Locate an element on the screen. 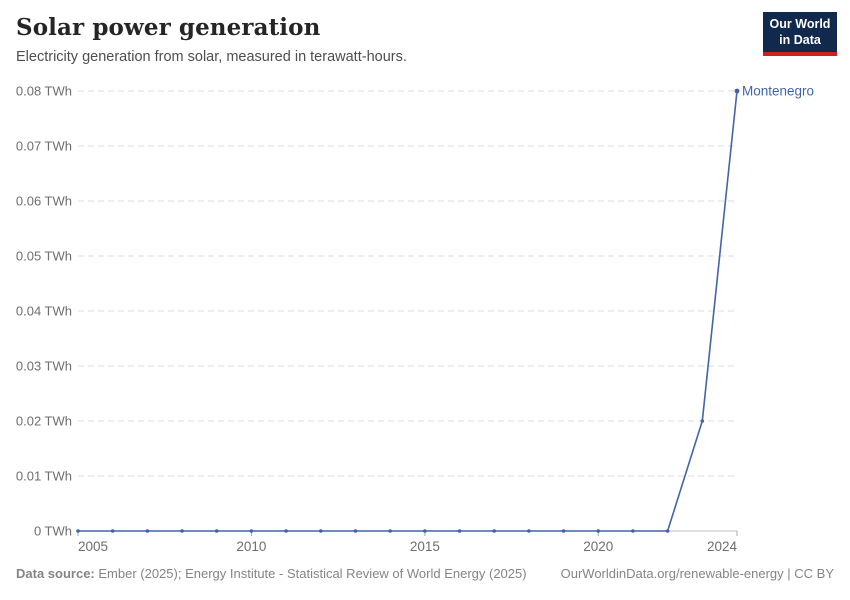  owid-logo-line2: in Data is located at coordinates (800, 39).